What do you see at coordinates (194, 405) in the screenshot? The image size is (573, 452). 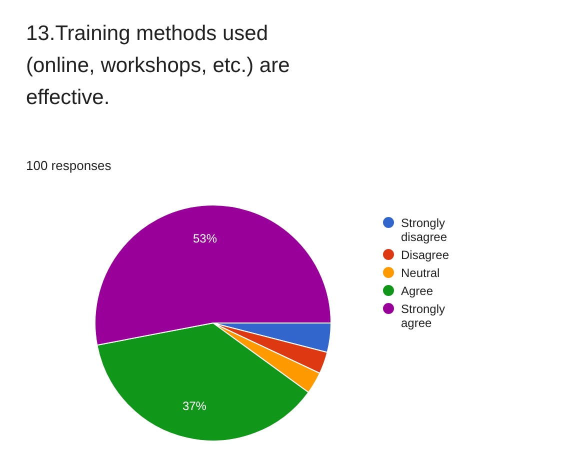 I see `data-label: 37%` at bounding box center [194, 405].